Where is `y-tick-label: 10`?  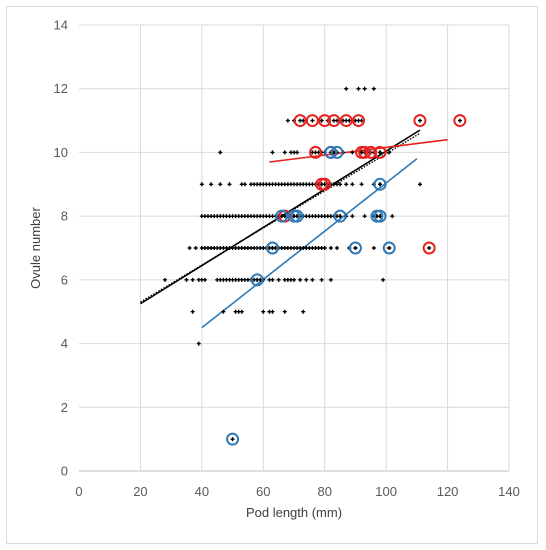 y-tick-label: 10 is located at coordinates (61, 152).